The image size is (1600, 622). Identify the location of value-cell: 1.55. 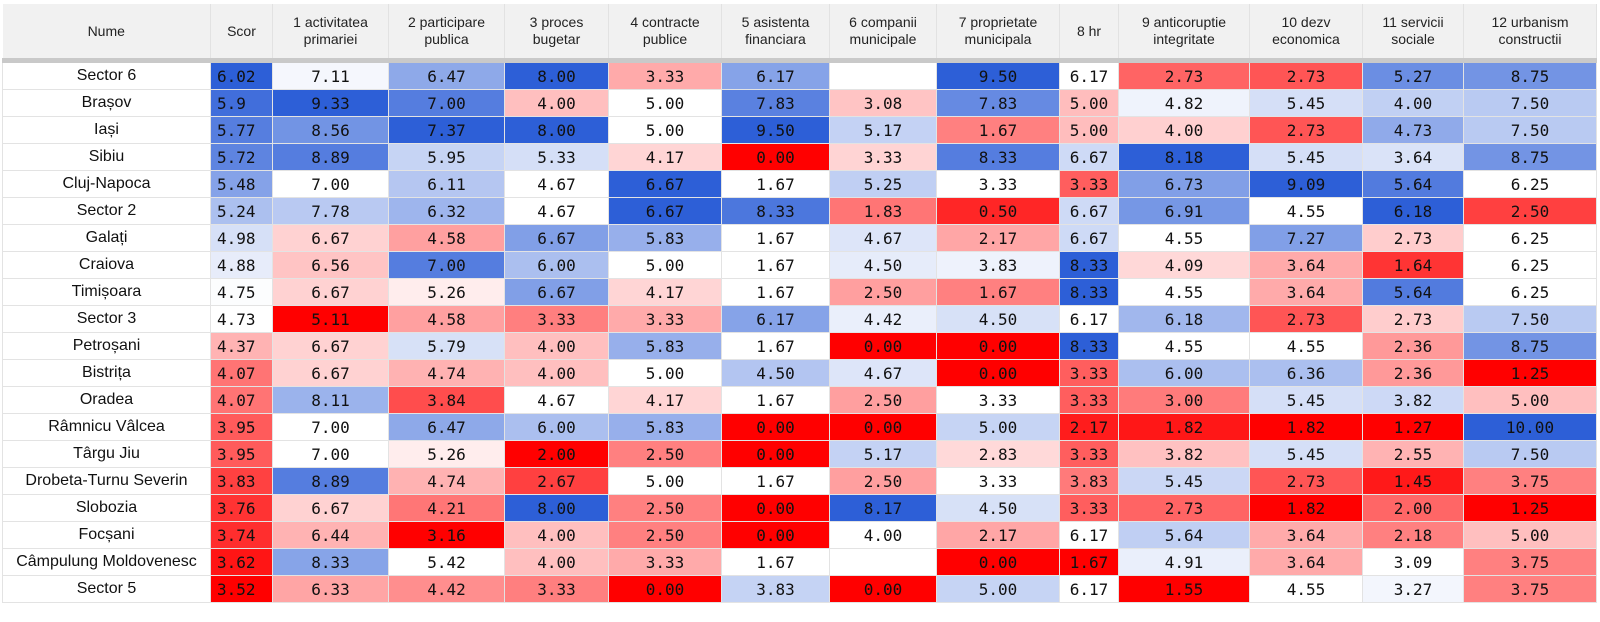
(1184, 589).